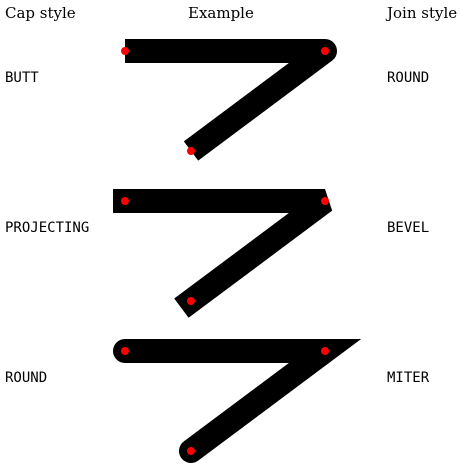 This screenshot has height=469, width=460. What do you see at coordinates (26, 378) in the screenshot?
I see `cap-label-round: ROUND` at bounding box center [26, 378].